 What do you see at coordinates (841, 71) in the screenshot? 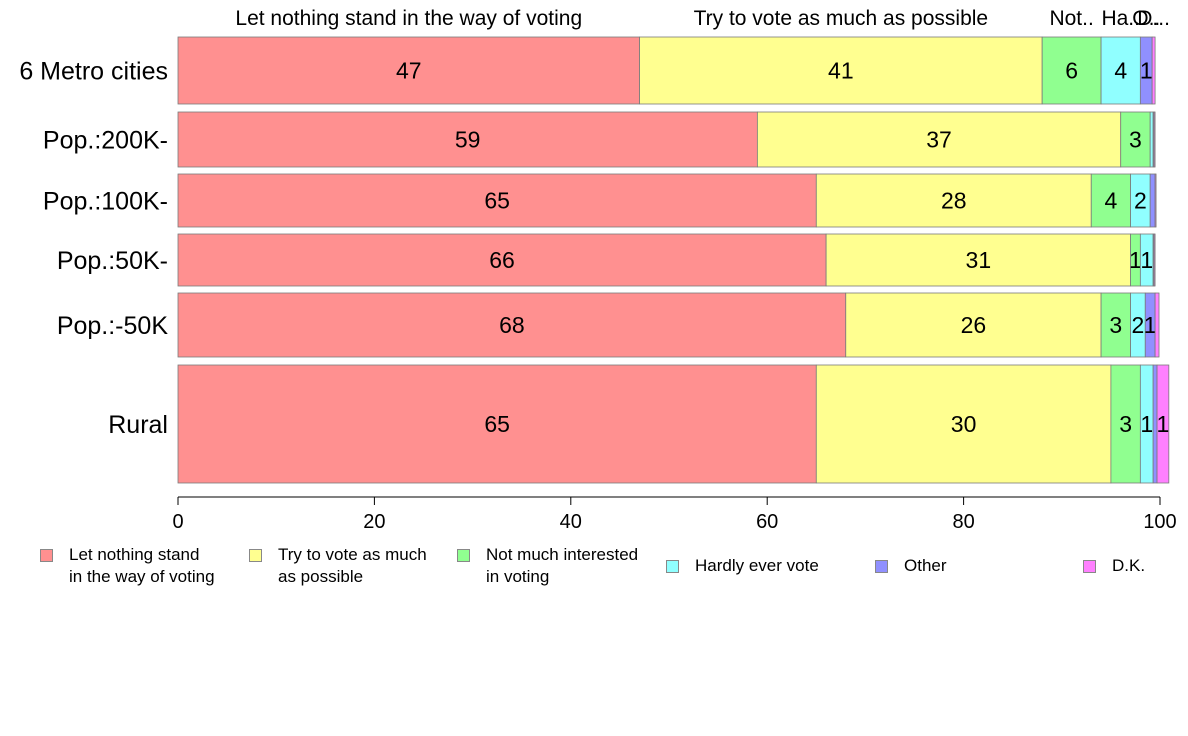
I see `data-label: 41` at bounding box center [841, 71].